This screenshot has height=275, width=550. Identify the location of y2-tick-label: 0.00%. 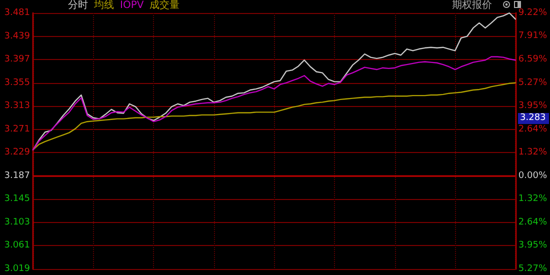
(533, 175).